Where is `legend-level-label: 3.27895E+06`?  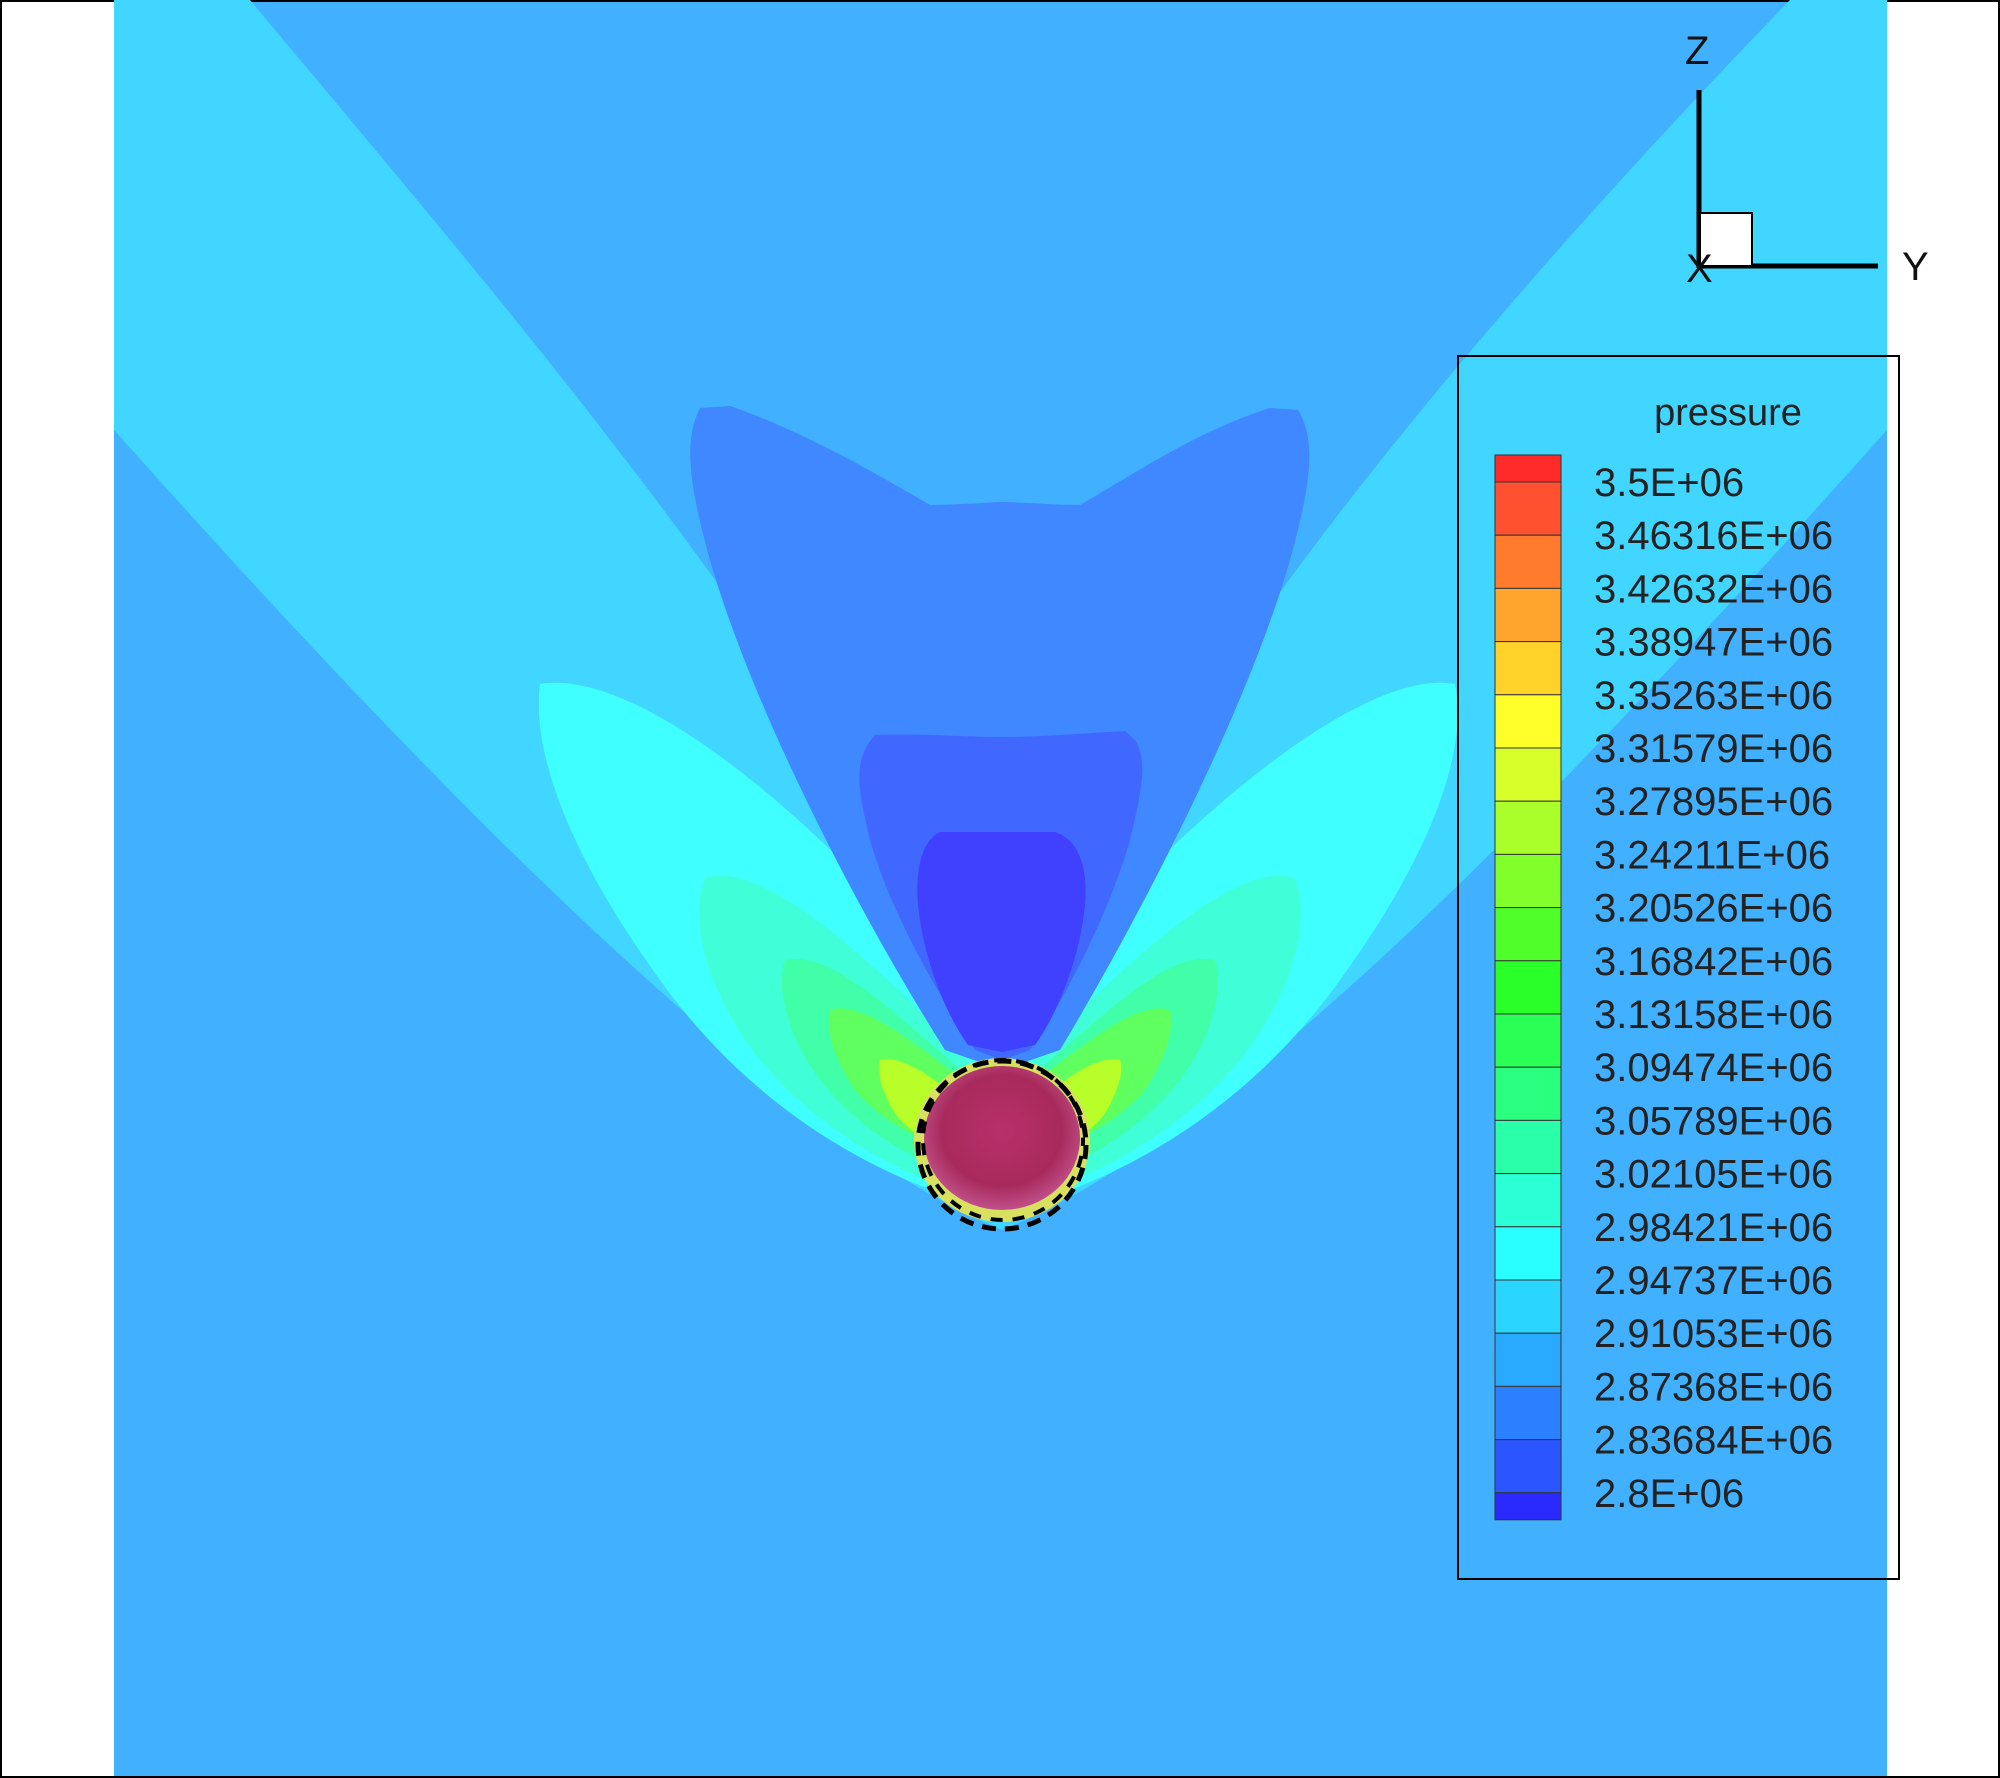
legend-level-label: 3.27895E+06 is located at coordinates (1713, 802).